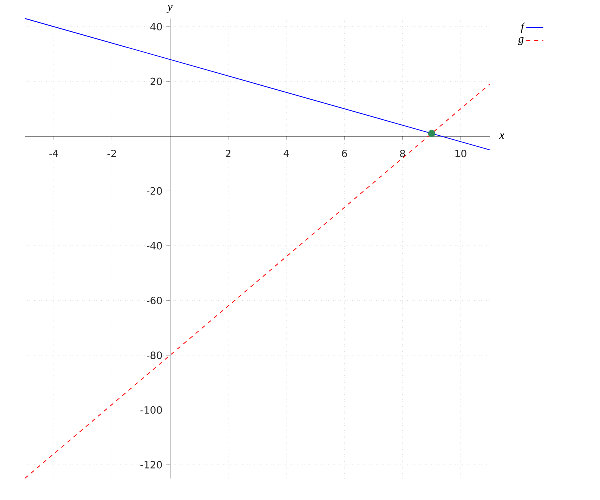 Image resolution: width=600 pixels, height=500 pixels. I want to click on y-tick-label: -60, so click(154, 300).